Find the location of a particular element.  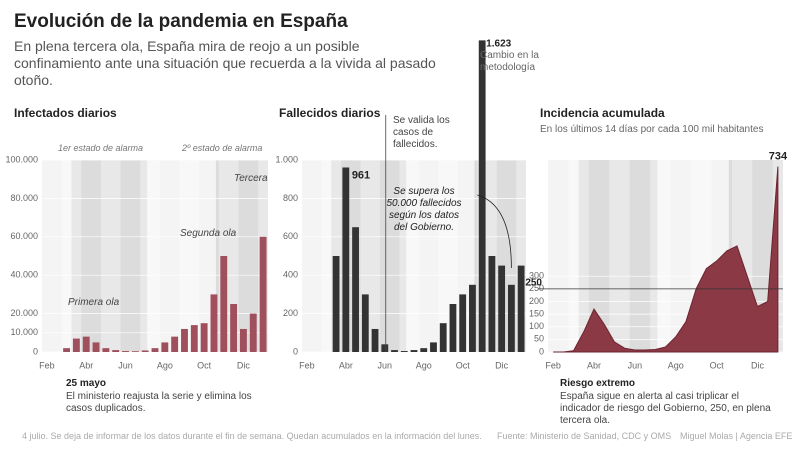

value-label: 961 is located at coordinates (361, 175).